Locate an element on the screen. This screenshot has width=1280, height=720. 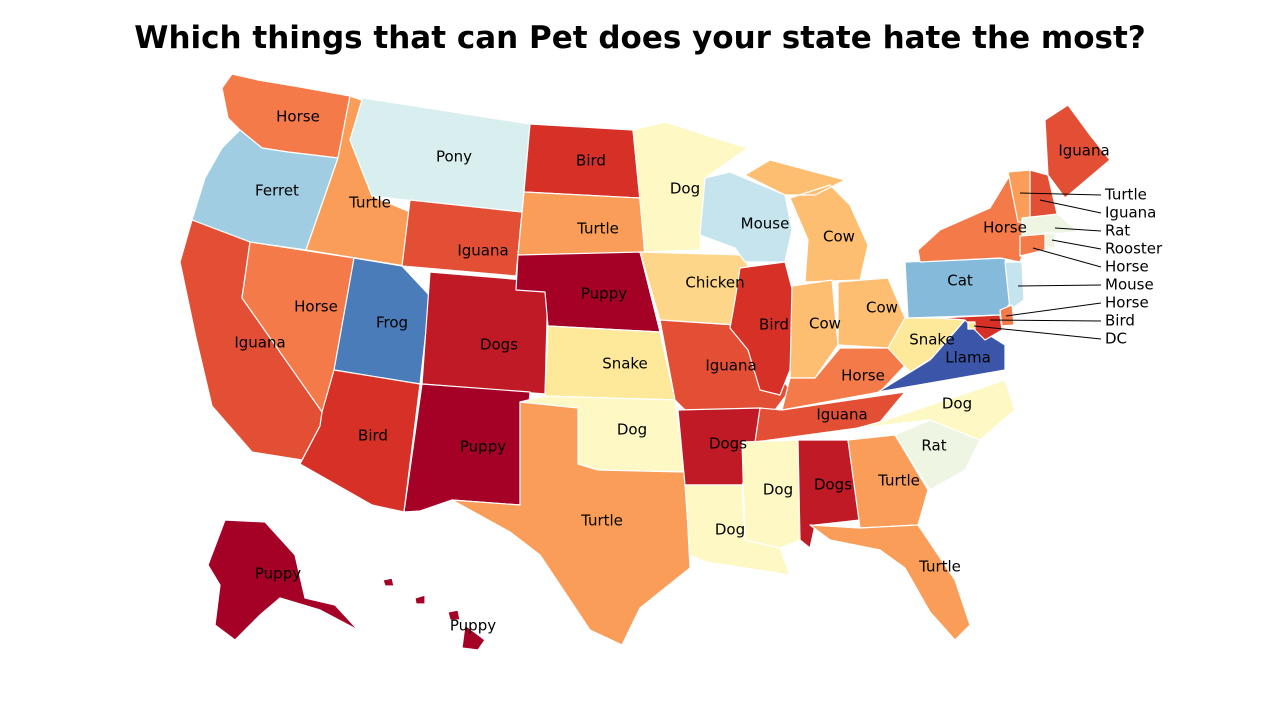
state-label-mi: Cow is located at coordinates (839, 237).